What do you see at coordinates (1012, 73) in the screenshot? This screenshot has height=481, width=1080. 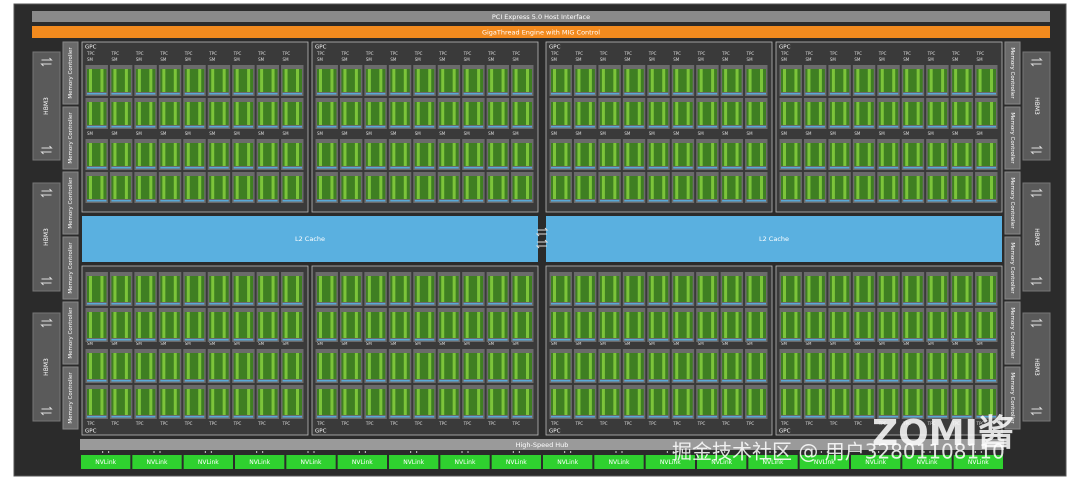 I see `memory-controller-label: Memory Controller` at bounding box center [1012, 73].